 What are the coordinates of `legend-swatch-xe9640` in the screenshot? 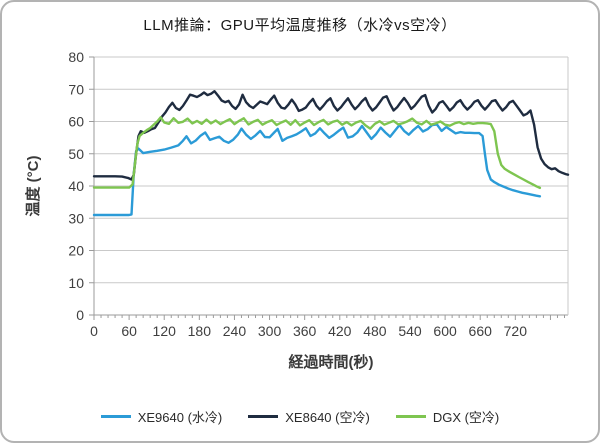 It's located at (115, 416).